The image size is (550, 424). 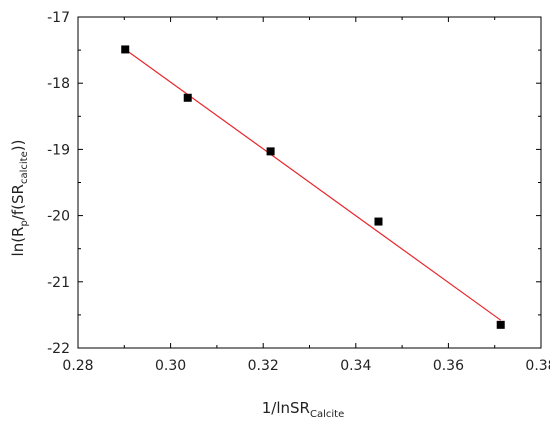 I want to click on x-tick-label: 0.32, so click(x=263, y=366).